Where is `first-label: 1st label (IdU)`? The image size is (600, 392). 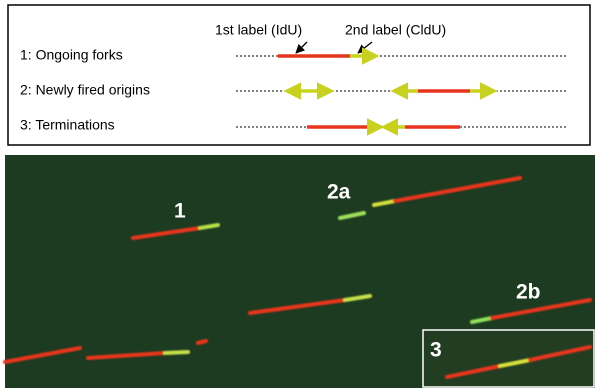 first-label: 1st label (IdU) is located at coordinates (258, 30).